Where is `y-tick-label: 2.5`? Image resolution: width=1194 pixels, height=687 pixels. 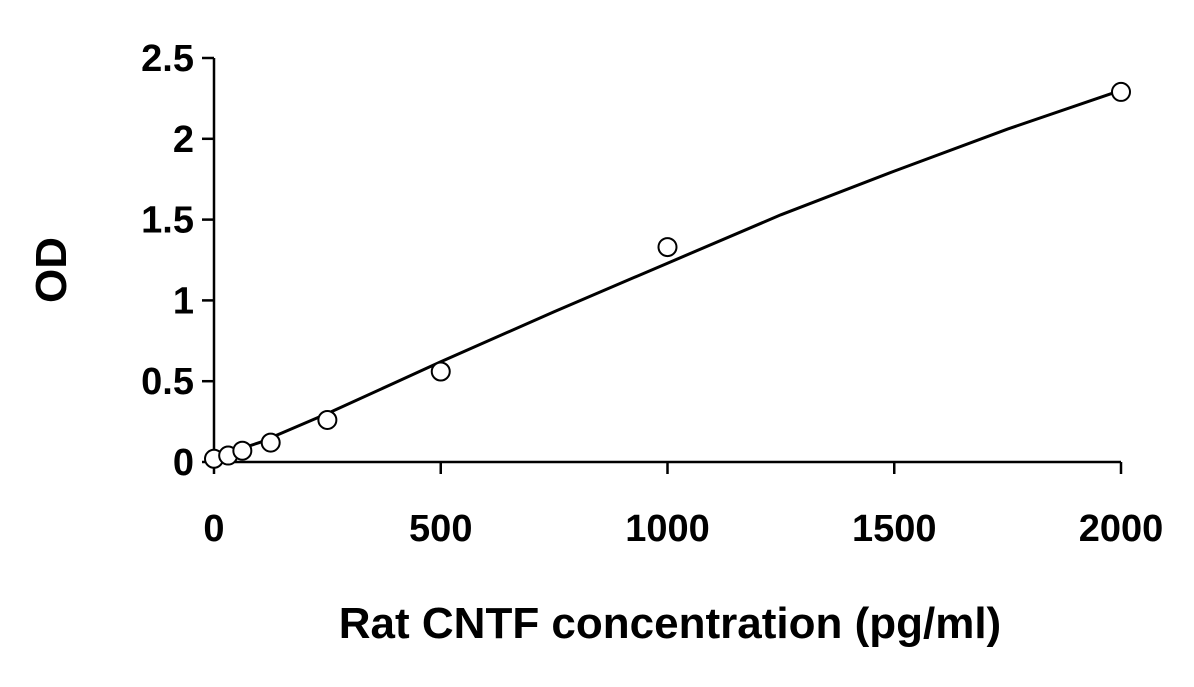 y-tick-label: 2.5 is located at coordinates (167, 59).